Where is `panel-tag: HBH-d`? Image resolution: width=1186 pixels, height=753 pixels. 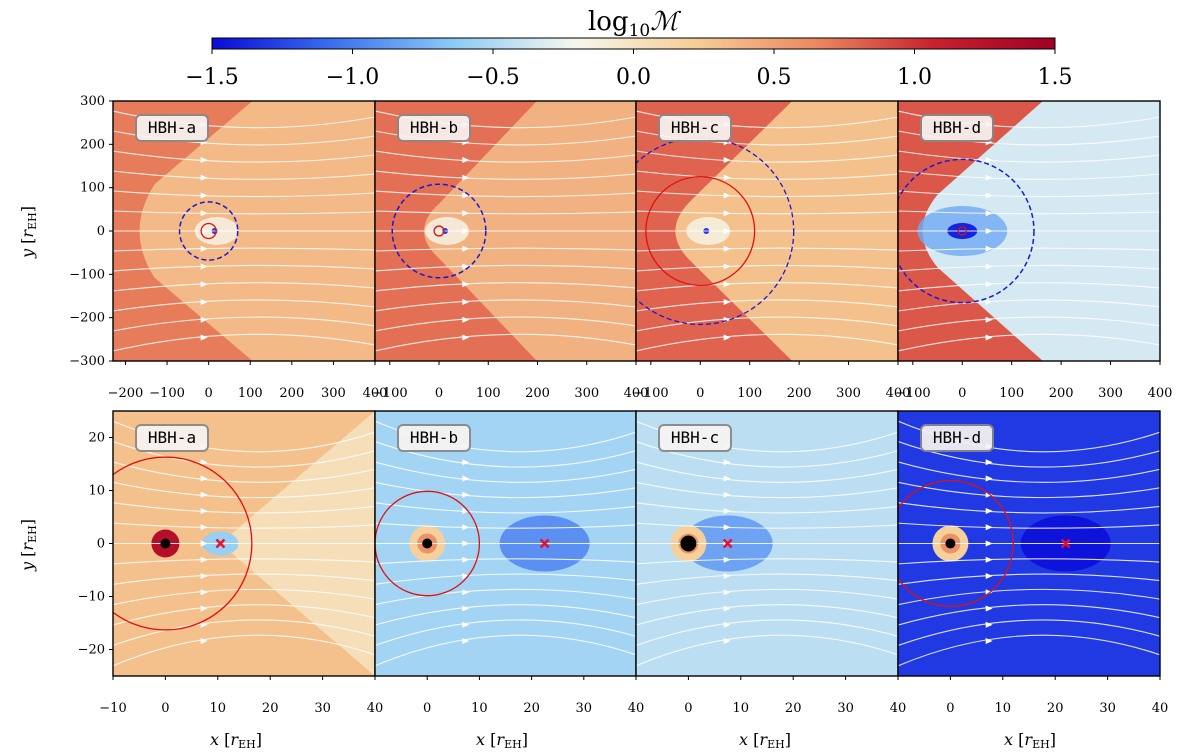 panel-tag: HBH-d is located at coordinates (957, 127).